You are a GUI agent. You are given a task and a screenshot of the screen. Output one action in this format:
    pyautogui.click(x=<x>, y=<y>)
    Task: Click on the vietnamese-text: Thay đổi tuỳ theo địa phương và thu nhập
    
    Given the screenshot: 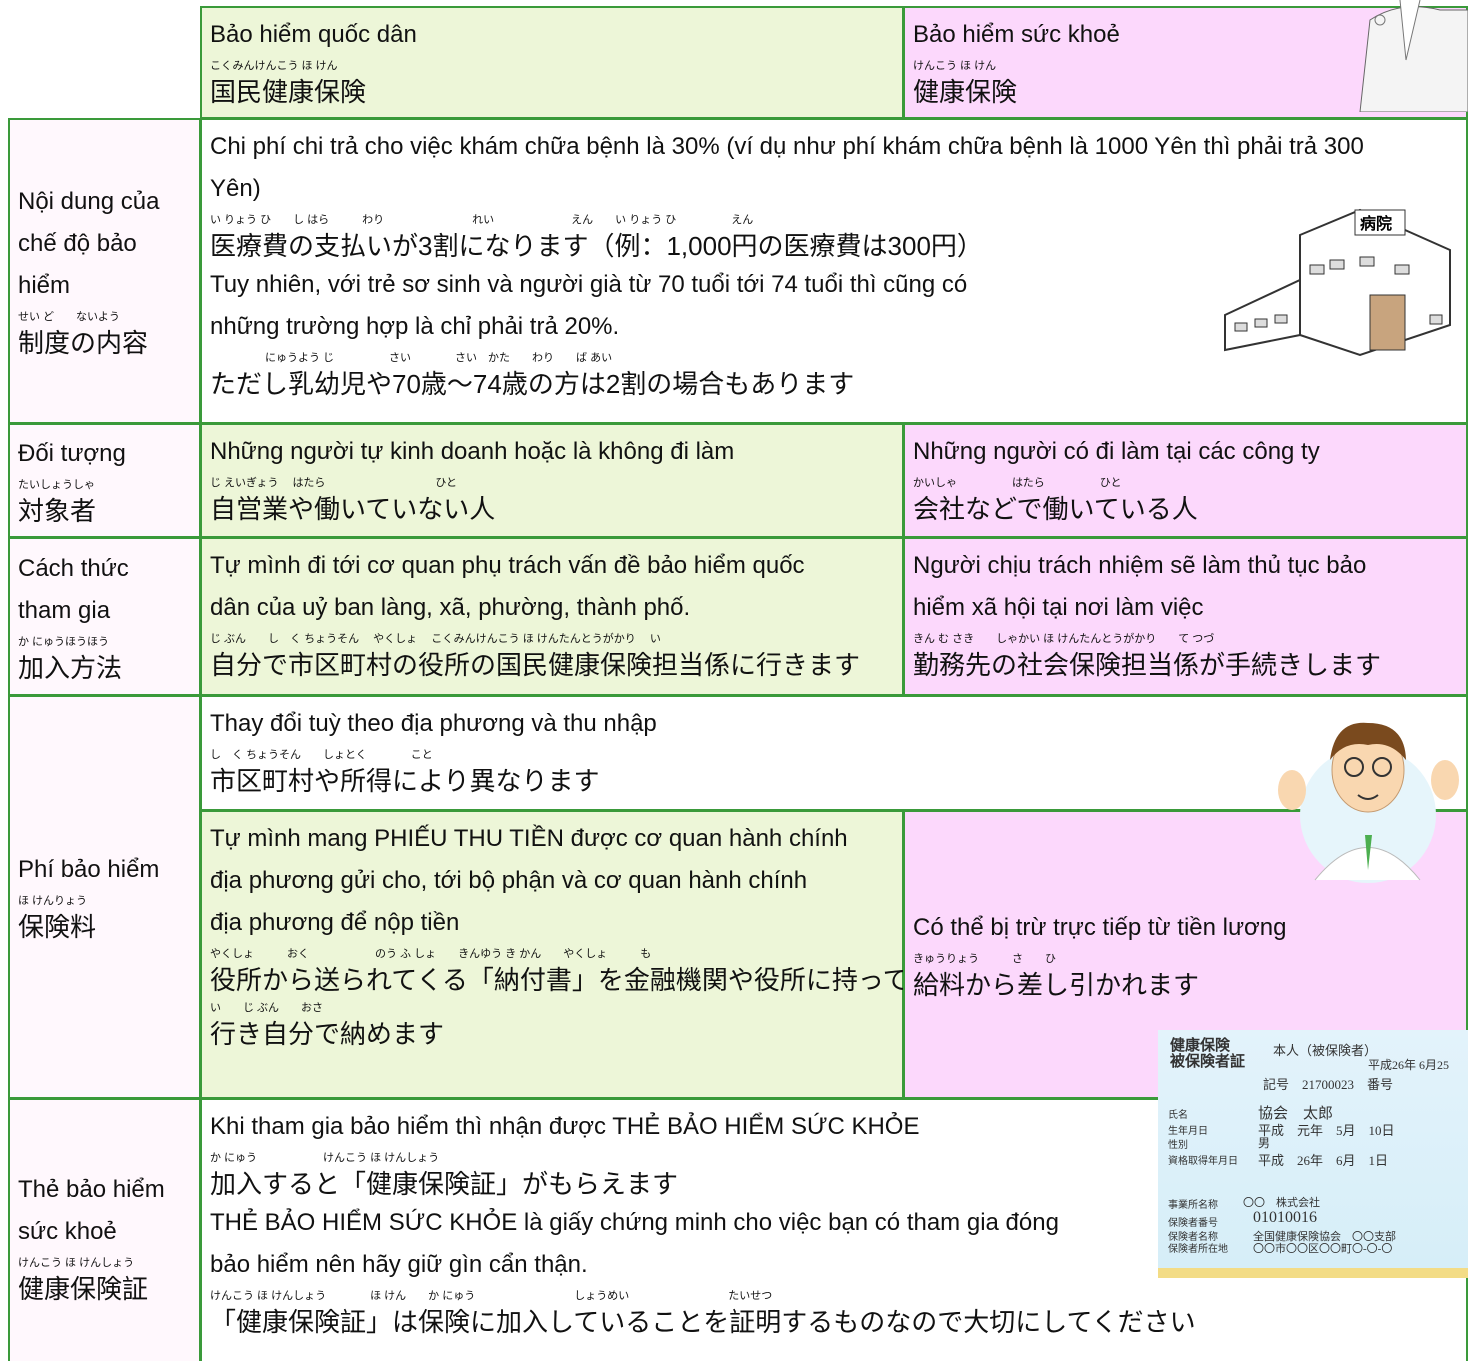 What is the action you would take?
    pyautogui.click(x=433, y=723)
    